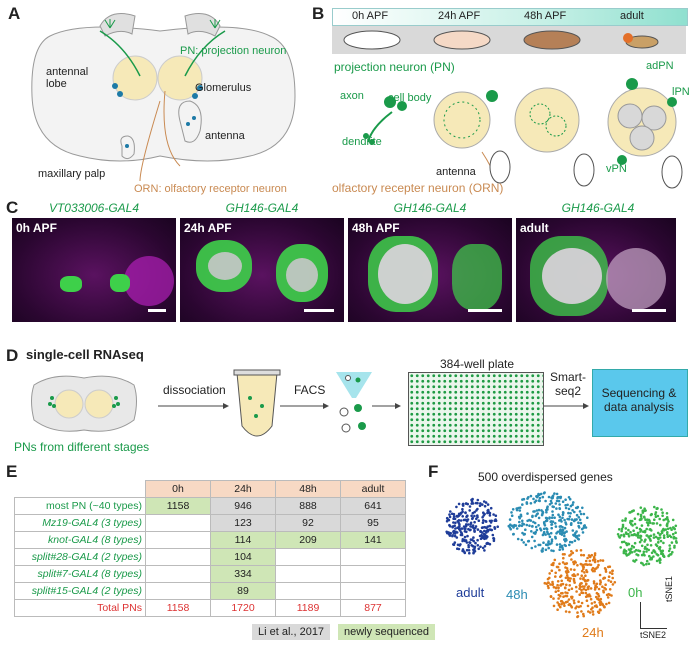 The width and height of the screenshot is (694, 646). What do you see at coordinates (243, 489) in the screenshot?
I see `table-header-24h: 24h` at bounding box center [243, 489].